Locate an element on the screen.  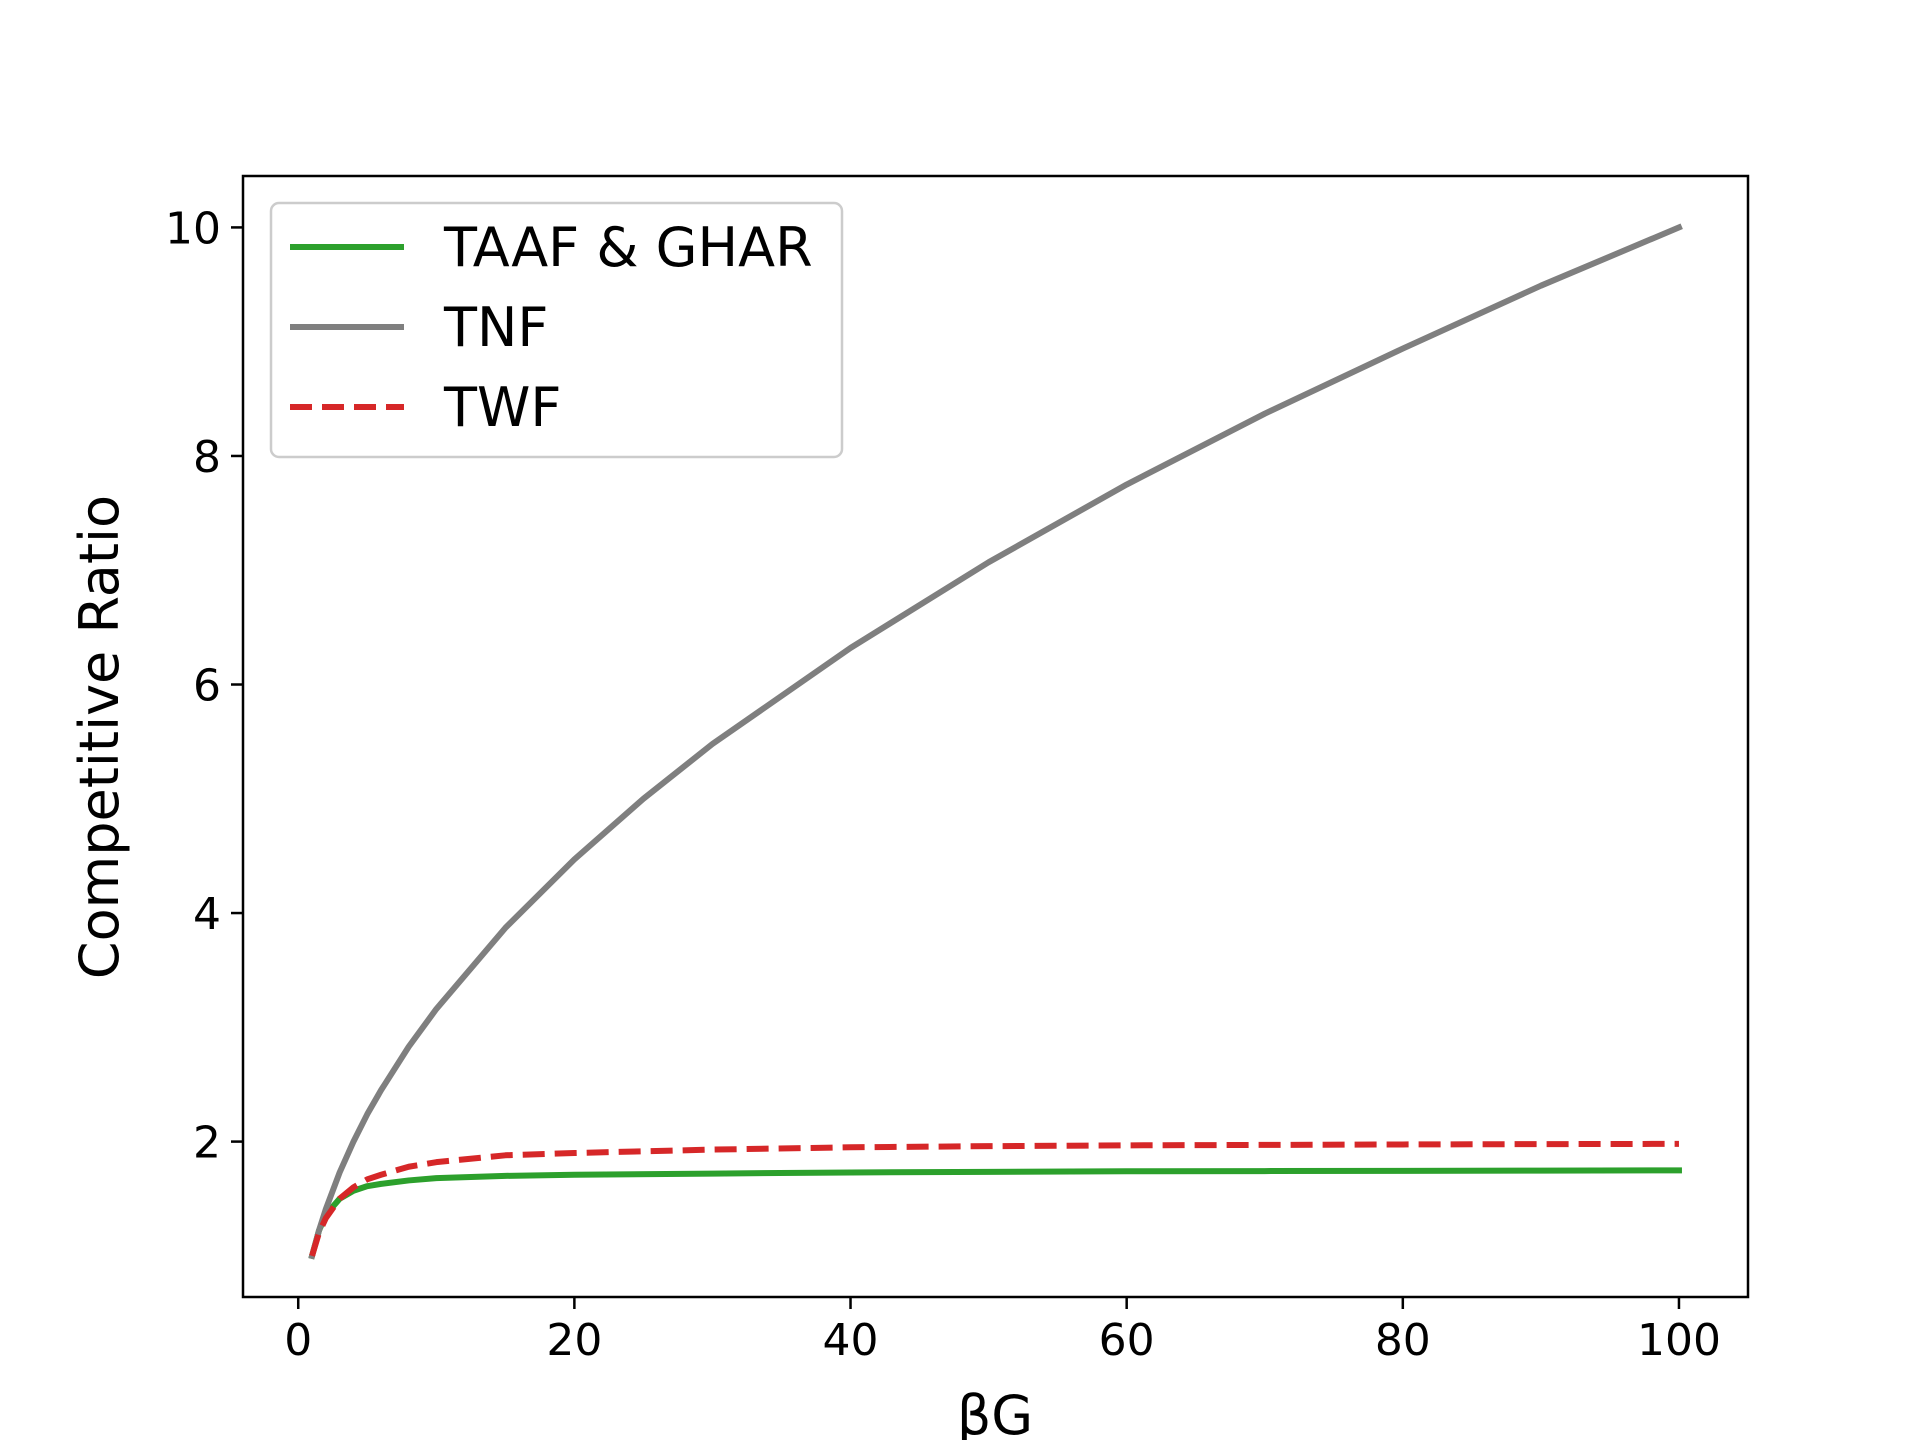
y-tick-label: 8 is located at coordinates (207, 457).